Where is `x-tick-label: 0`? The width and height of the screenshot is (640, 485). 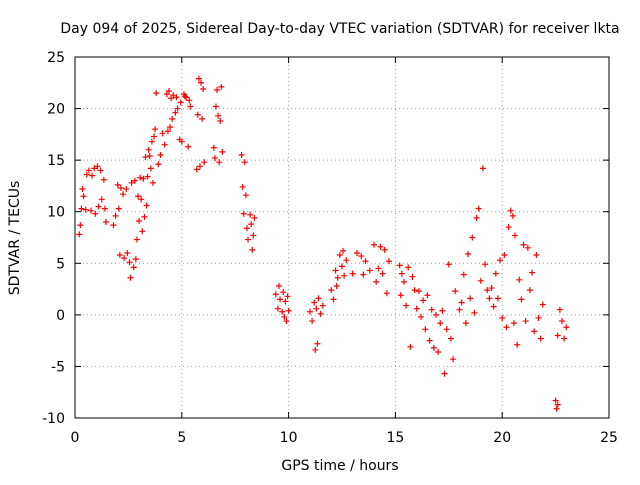
x-tick-label: 0 is located at coordinates (75, 438).